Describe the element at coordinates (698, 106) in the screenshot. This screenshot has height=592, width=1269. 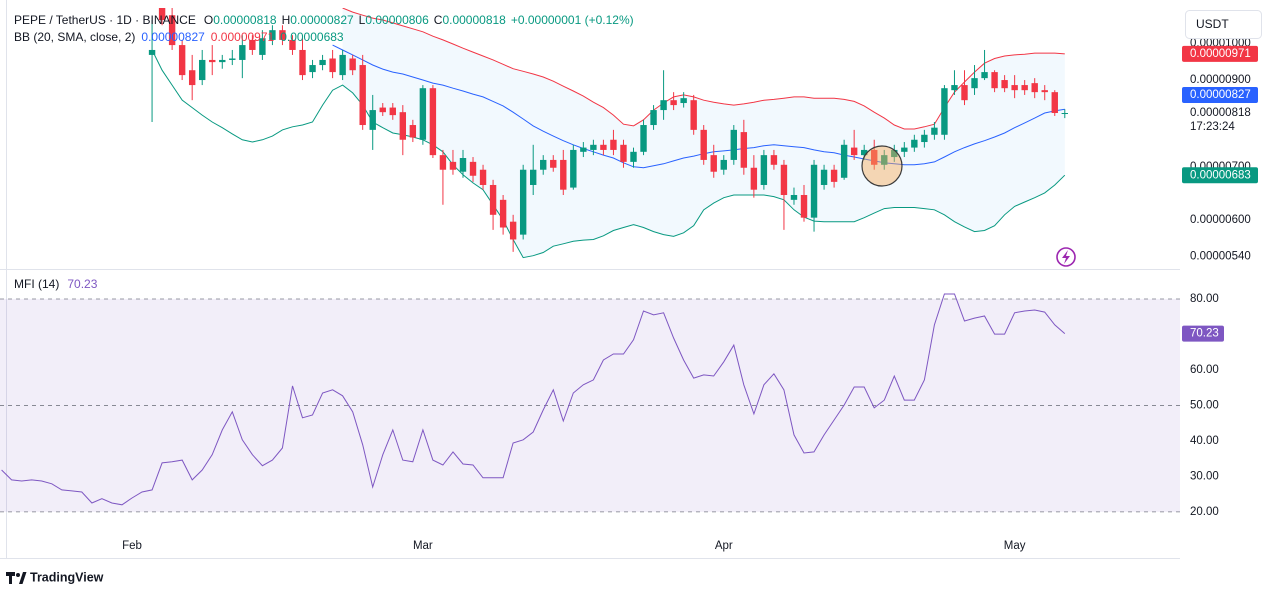
I see `band-line` at that location.